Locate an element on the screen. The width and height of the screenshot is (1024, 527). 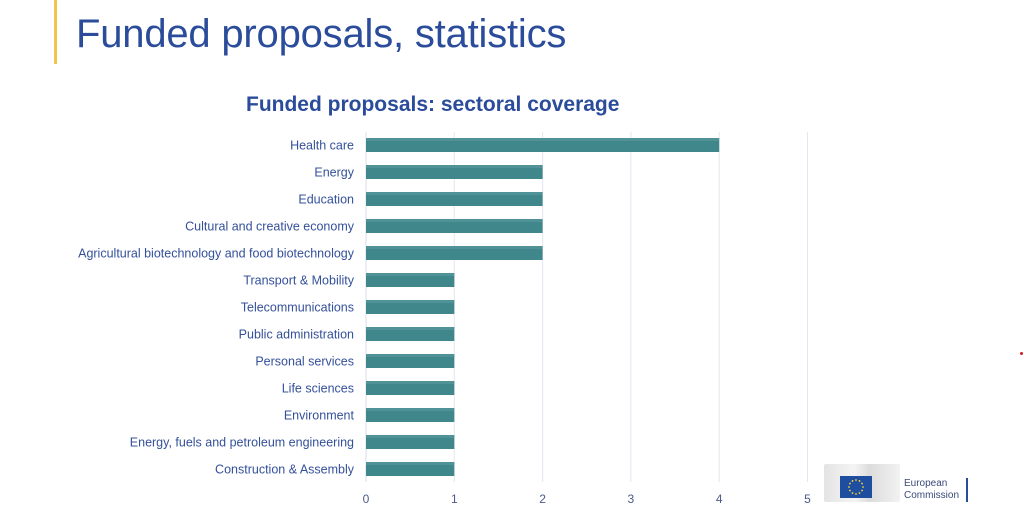
logo-text: European Commission is located at coordinates (931, 490).